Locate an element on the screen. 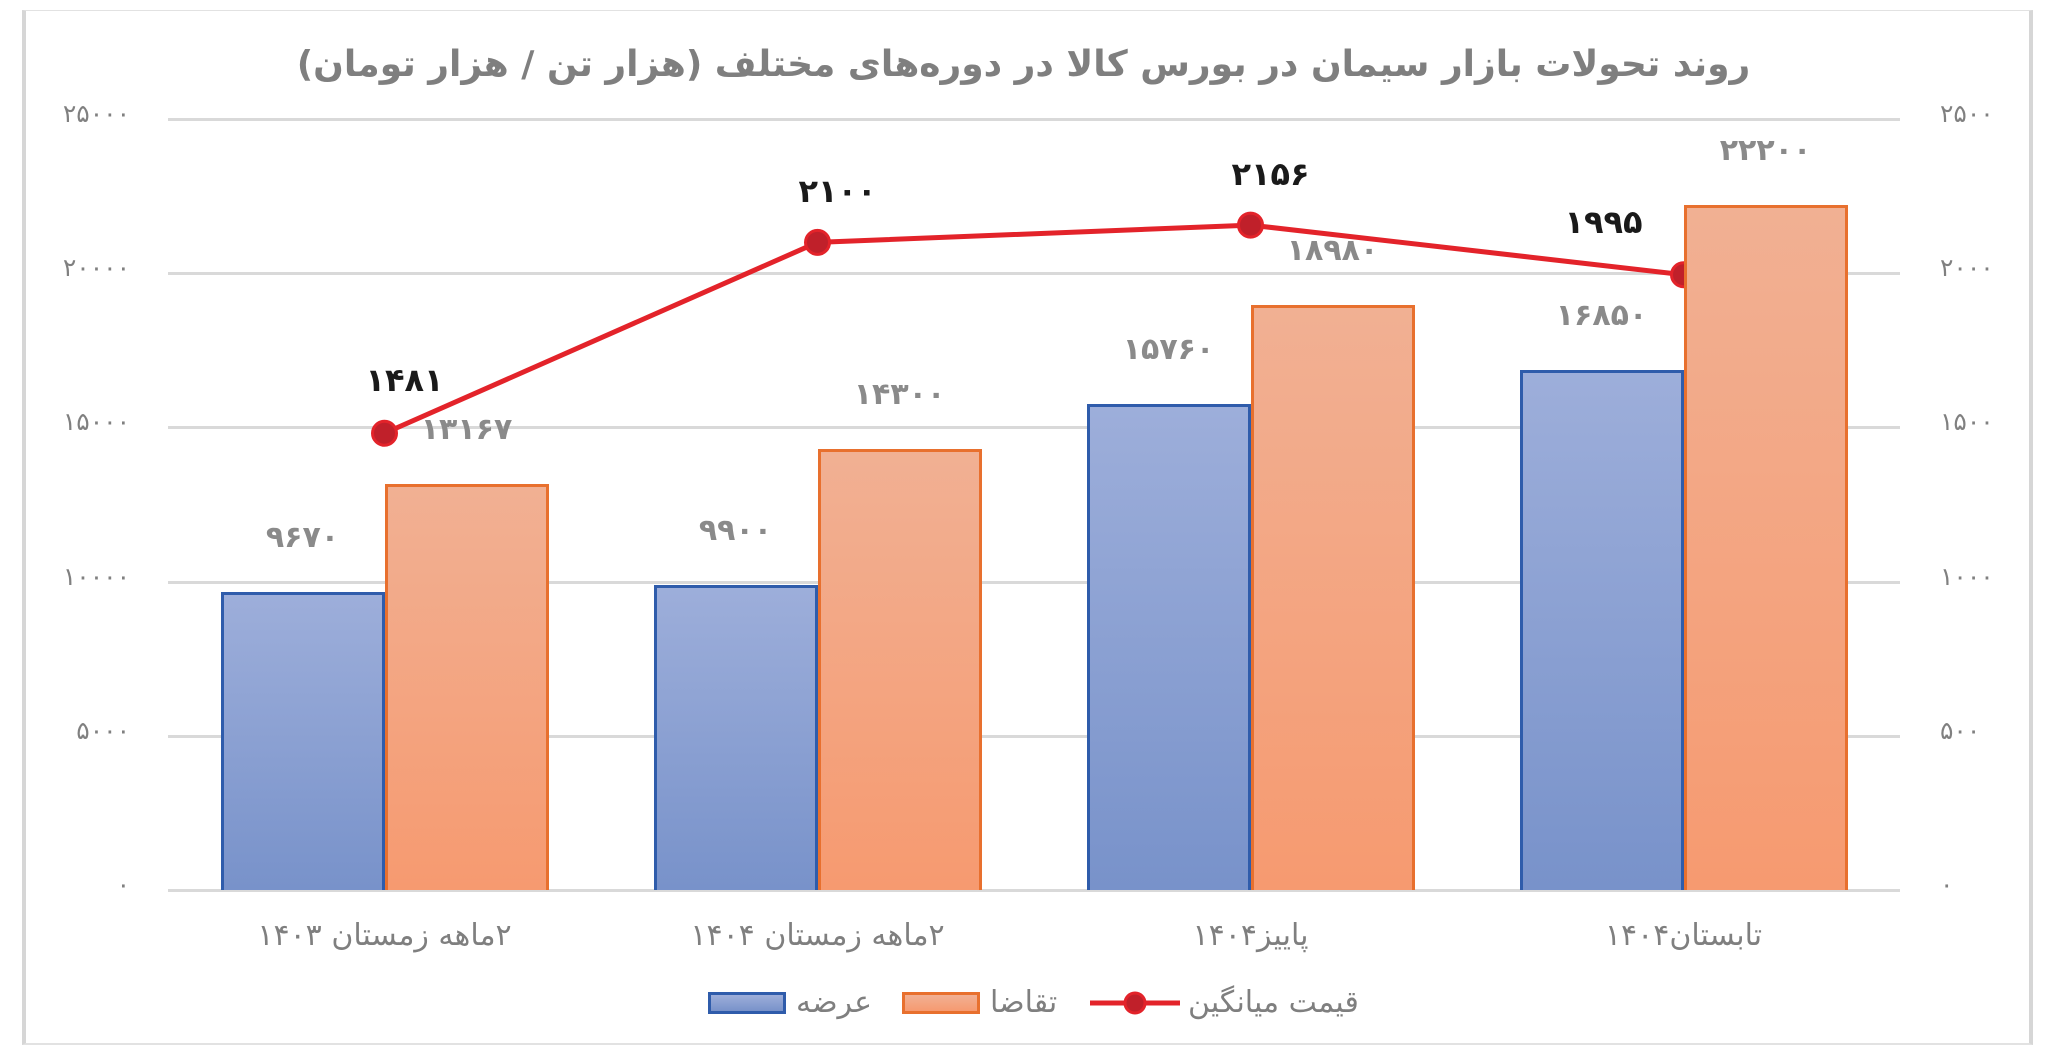 The width and height of the screenshot is (2047, 1055). y-left-tick: ۲۰۰۰۰ is located at coordinates (96, 268).